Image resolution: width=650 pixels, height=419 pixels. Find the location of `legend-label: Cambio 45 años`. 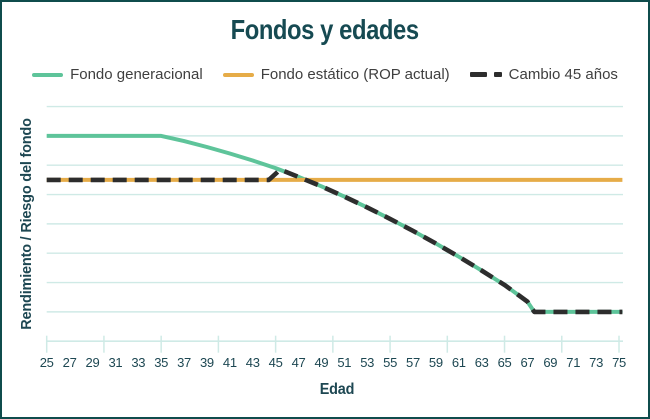

legend-label: Cambio 45 años is located at coordinates (563, 74).